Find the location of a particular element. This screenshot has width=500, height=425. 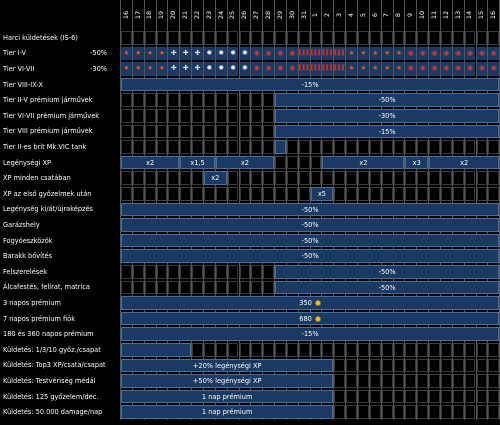

day-label: 14 is located at coordinates (469, 15).